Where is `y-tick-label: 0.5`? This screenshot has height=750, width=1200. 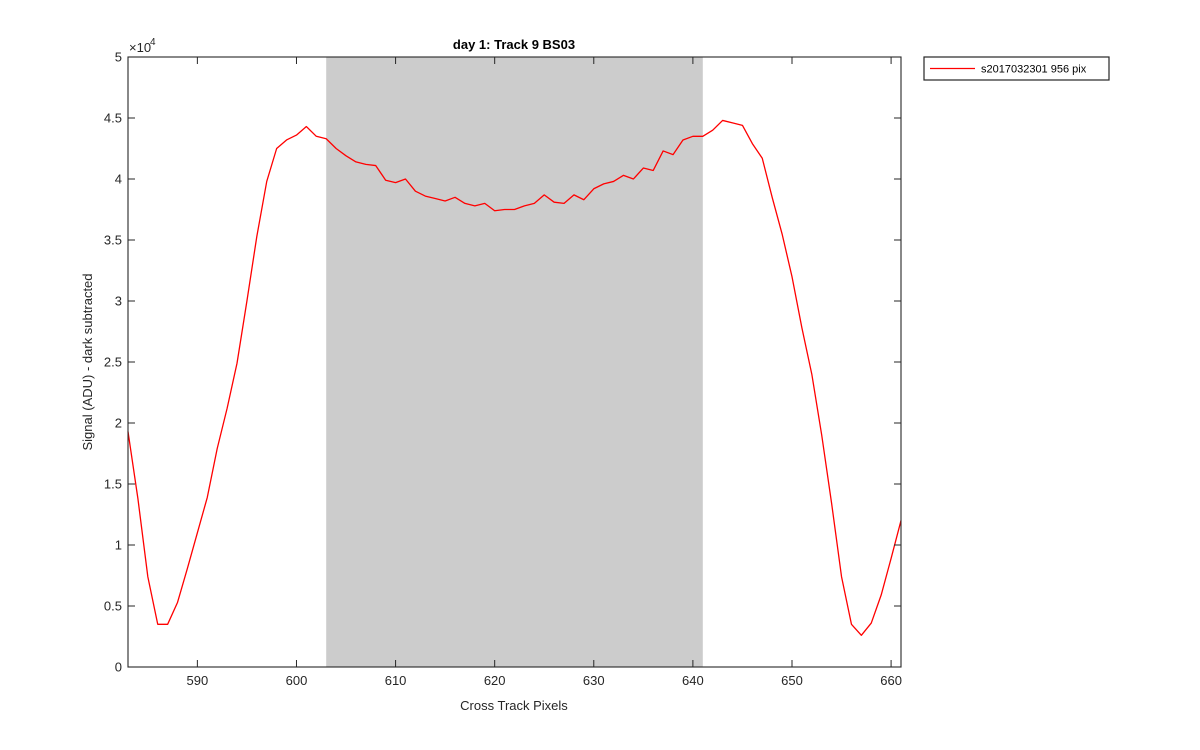
y-tick-label: 0.5 is located at coordinates (113, 606).